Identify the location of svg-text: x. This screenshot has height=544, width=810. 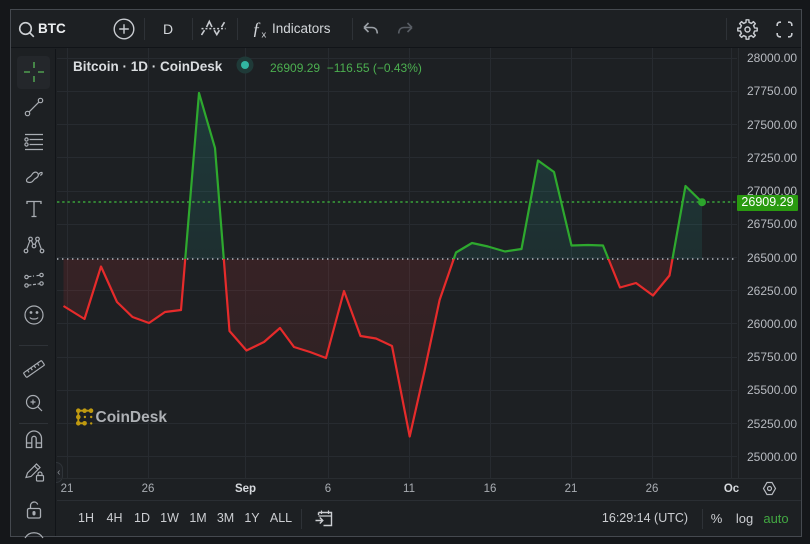
(264, 35).